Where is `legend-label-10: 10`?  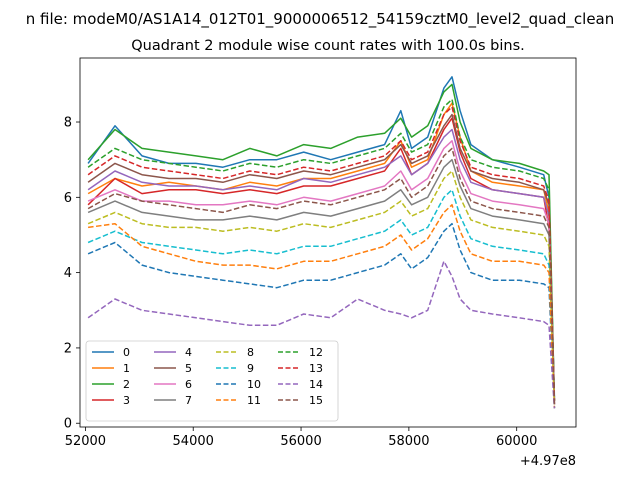 legend-label-10: 10 is located at coordinates (254, 384).